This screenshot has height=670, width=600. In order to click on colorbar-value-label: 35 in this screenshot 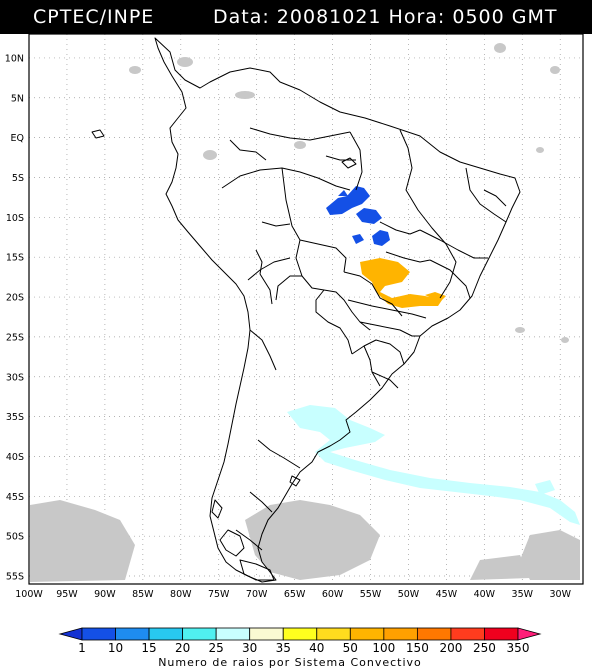, I will do `click(283, 648)`.